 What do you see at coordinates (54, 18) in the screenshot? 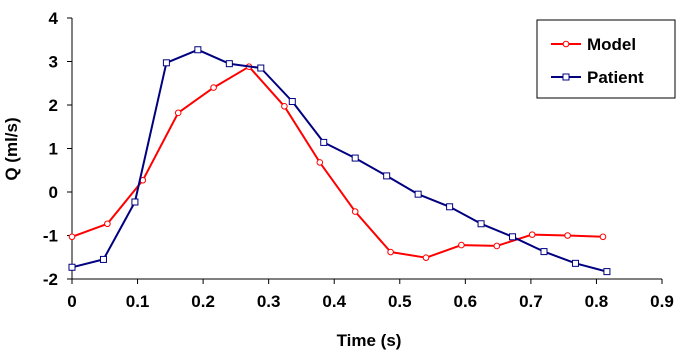
I see `y-tick-label: 4` at bounding box center [54, 18].